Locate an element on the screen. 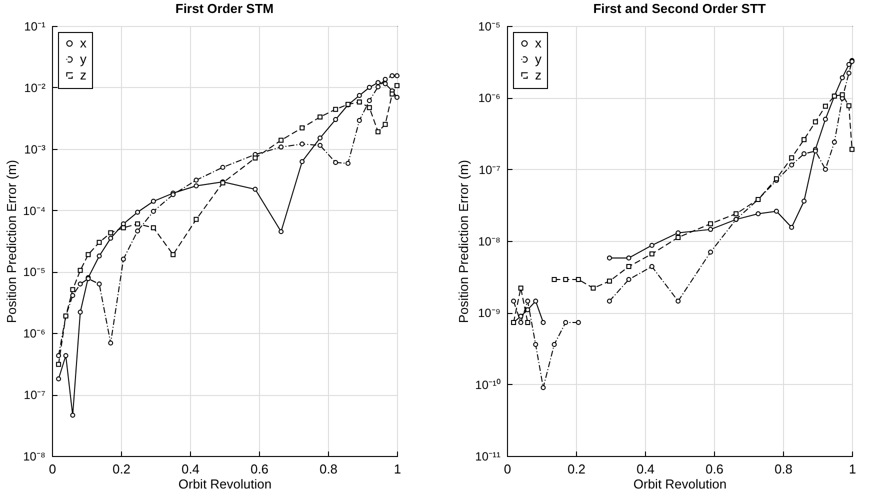  chart-title: First and Second Order STT is located at coordinates (679, 8).